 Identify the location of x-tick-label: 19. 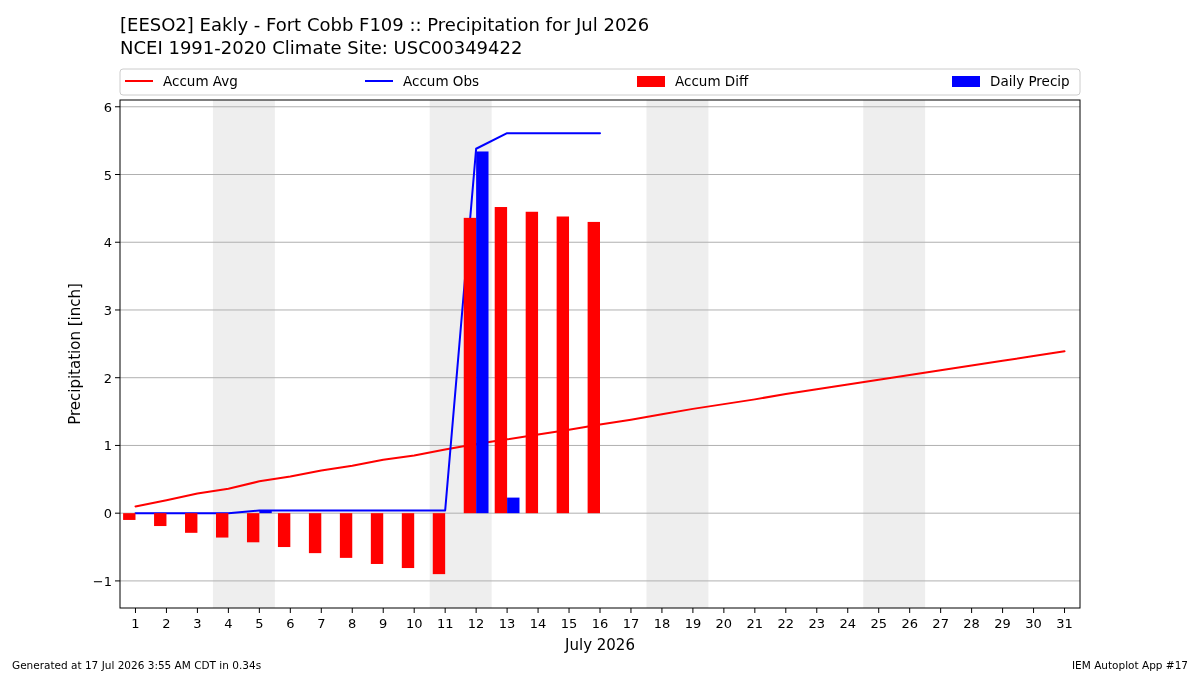
(693, 623).